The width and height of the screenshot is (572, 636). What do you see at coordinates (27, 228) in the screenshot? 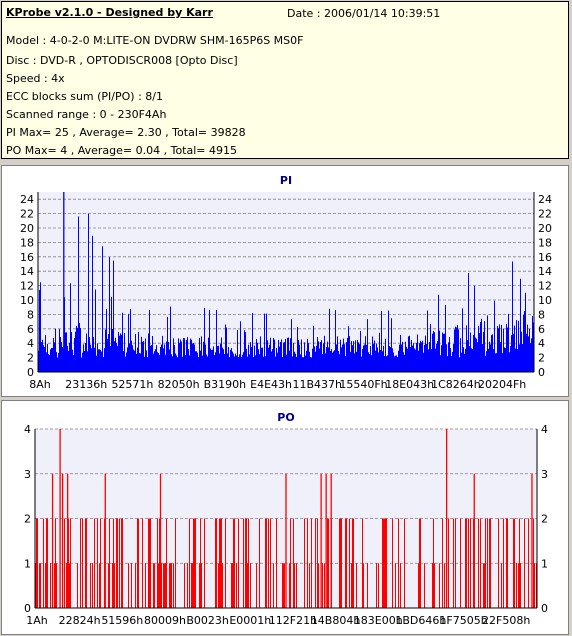
I see `y-tick-label-left: 20` at bounding box center [27, 228].